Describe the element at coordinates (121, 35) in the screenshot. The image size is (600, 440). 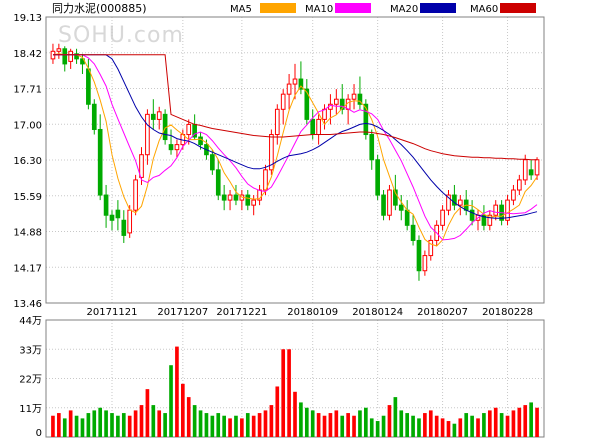
I see `watermark-logo: SOHU.com` at that location.